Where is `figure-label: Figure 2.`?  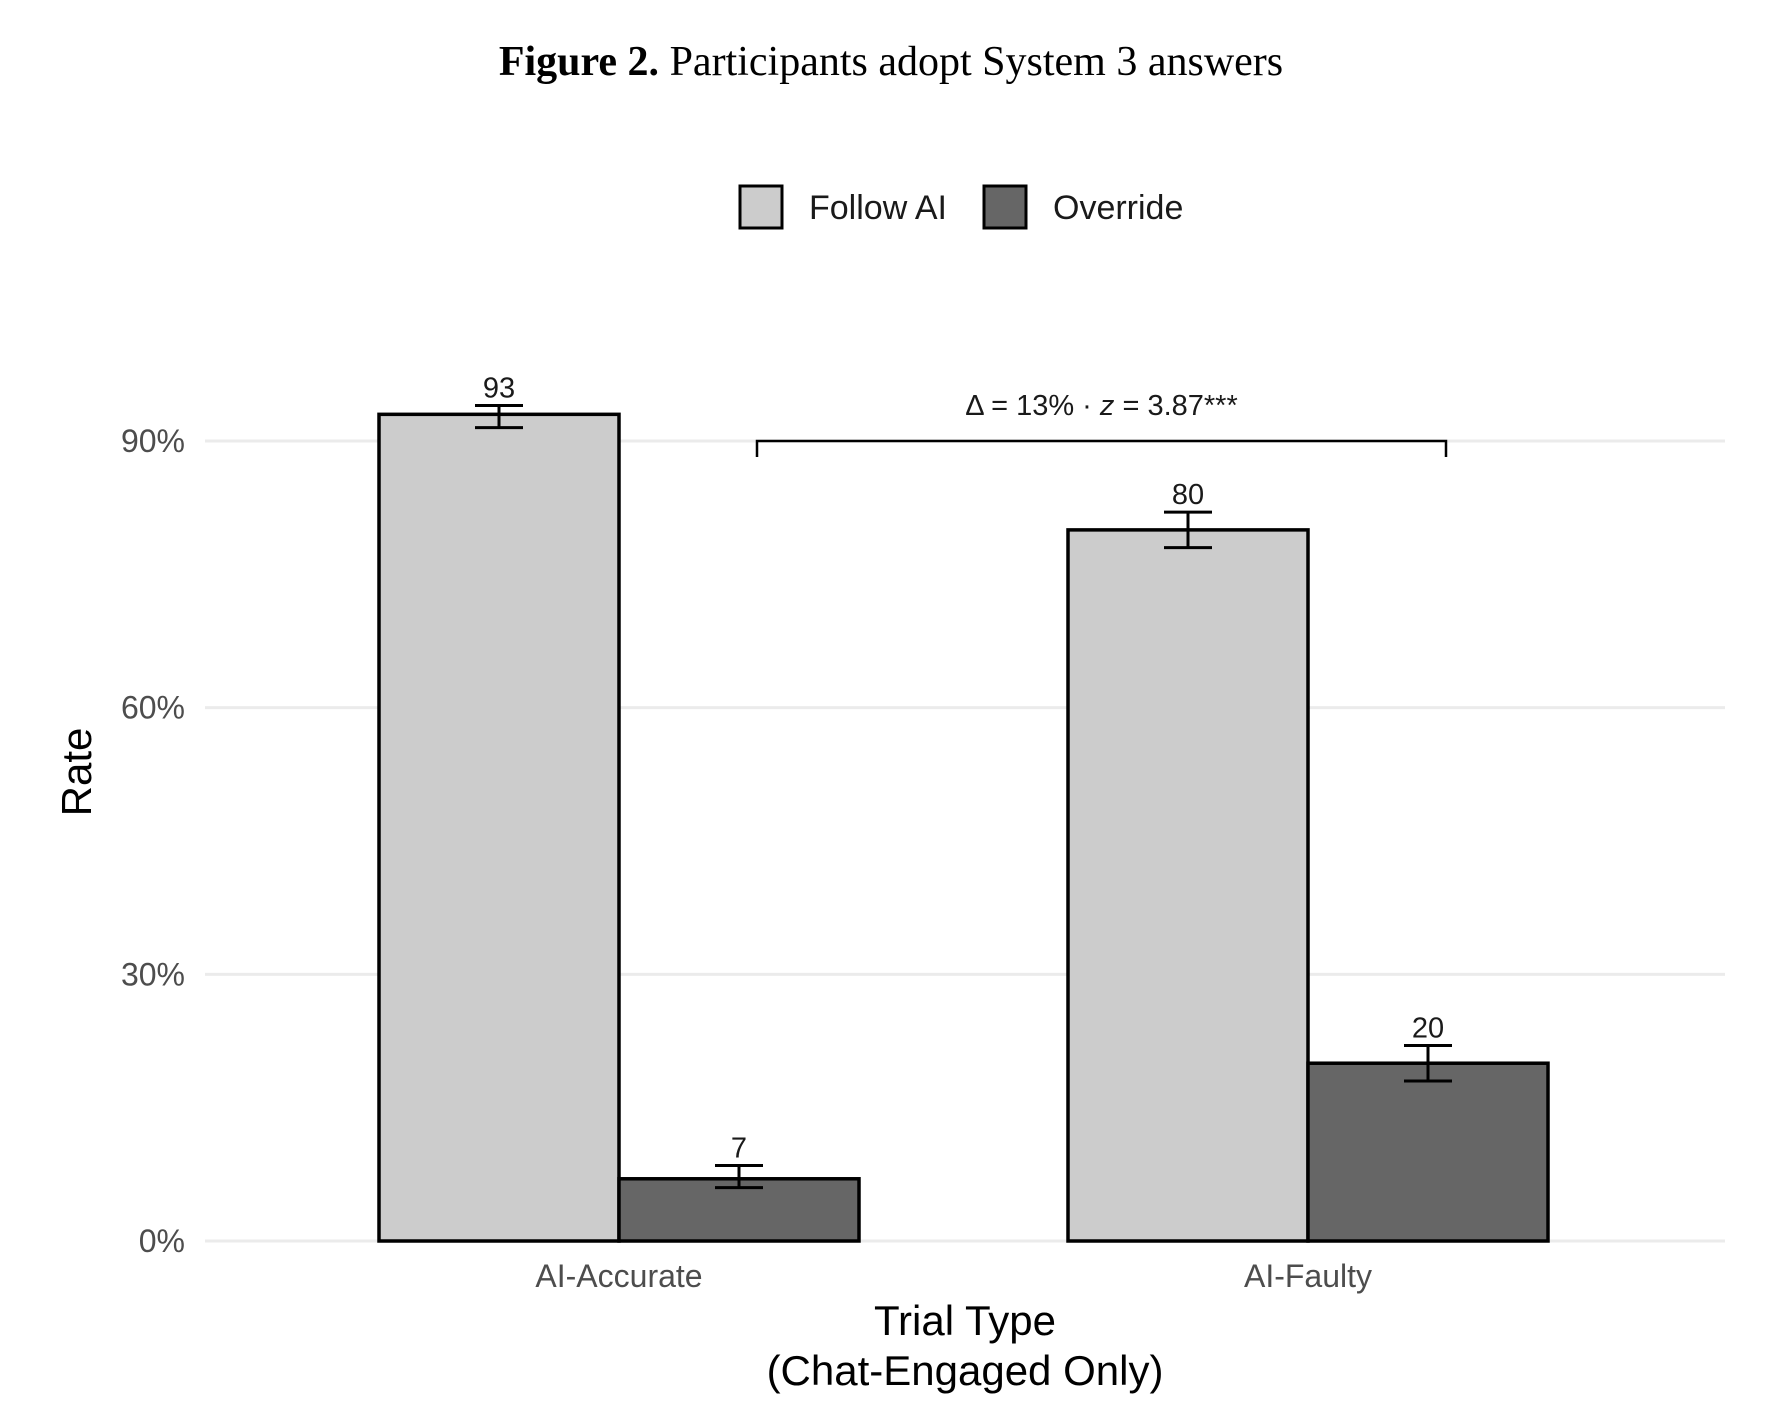 figure-label: Figure 2. is located at coordinates (579, 62).